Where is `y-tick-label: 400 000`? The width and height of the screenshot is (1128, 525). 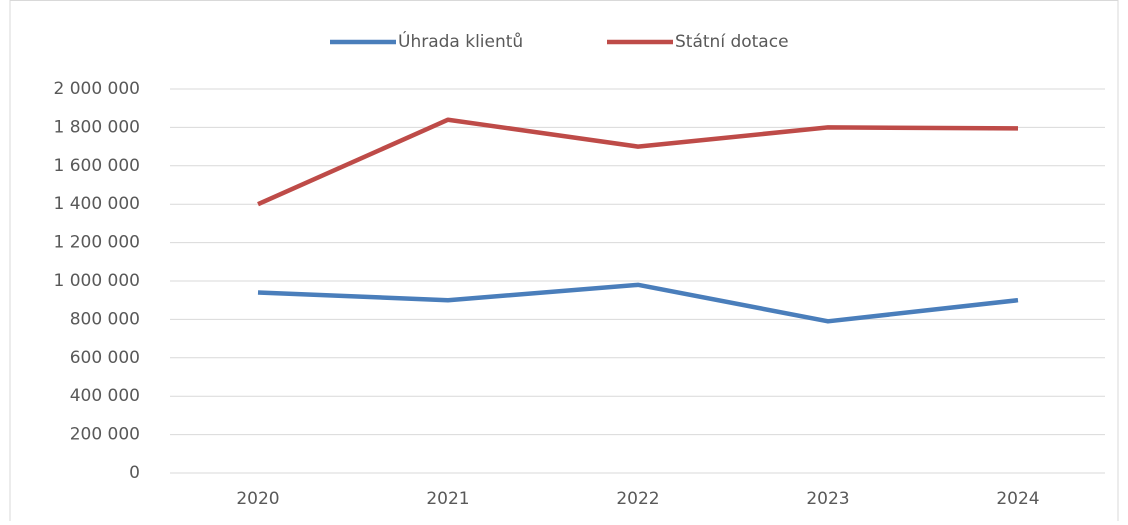 y-tick-label: 400 000 is located at coordinates (105, 396).